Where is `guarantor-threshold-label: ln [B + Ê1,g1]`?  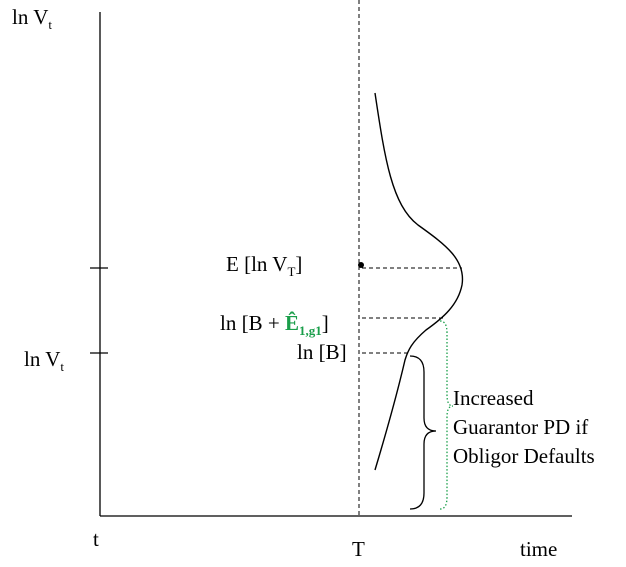
guarantor-threshold-label: ln [B + Ê1,g1] is located at coordinates (274, 324).